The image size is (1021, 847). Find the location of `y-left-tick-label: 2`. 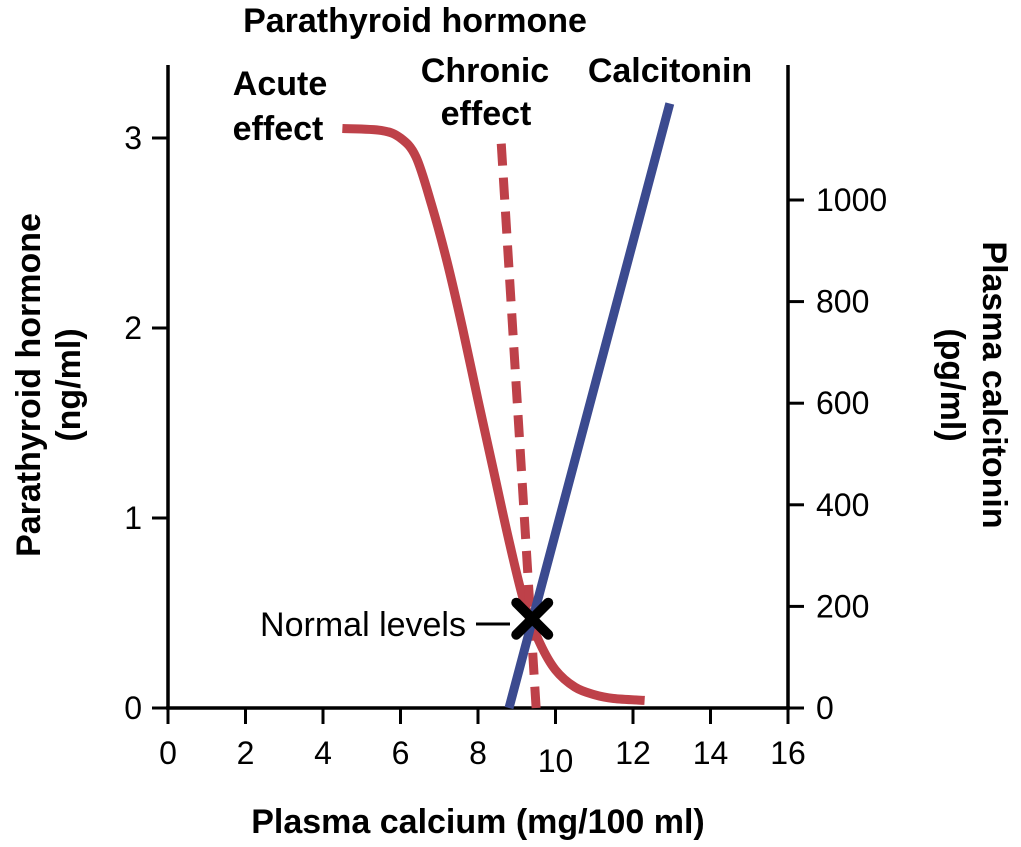

y-left-tick-label: 2 is located at coordinates (133, 328).